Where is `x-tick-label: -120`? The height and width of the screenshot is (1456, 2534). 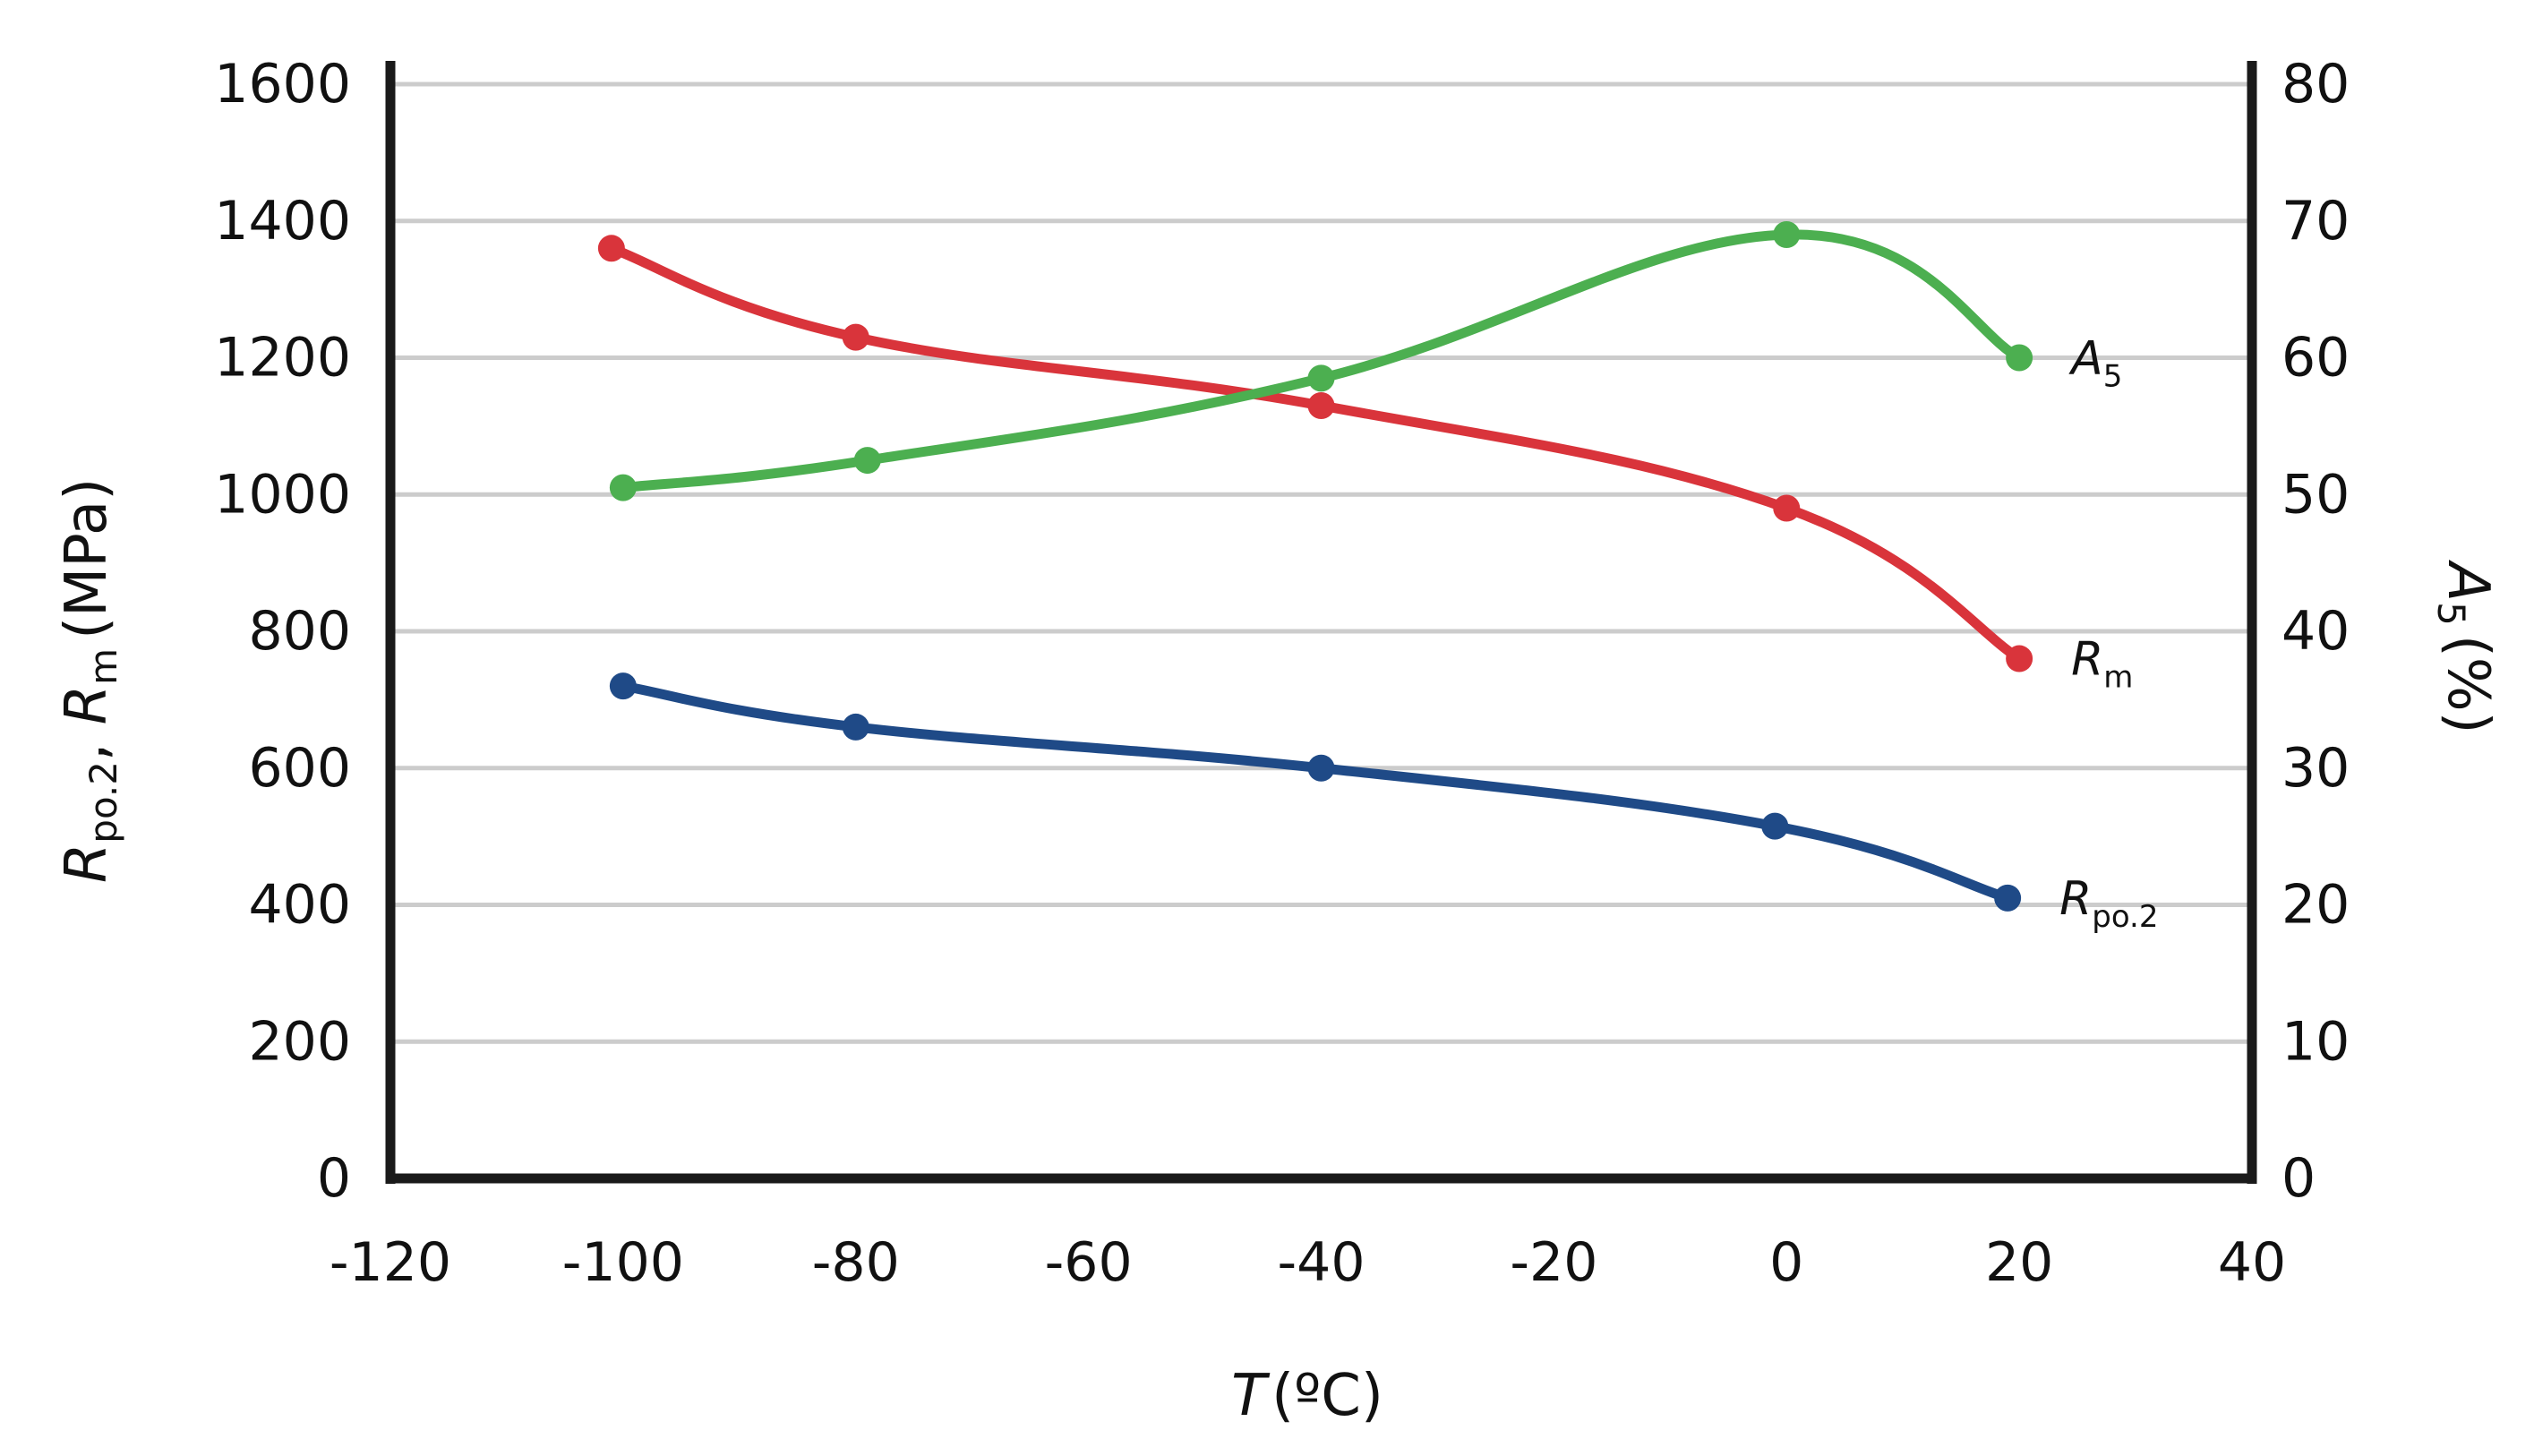
x-tick-label: -120 is located at coordinates (390, 1262).